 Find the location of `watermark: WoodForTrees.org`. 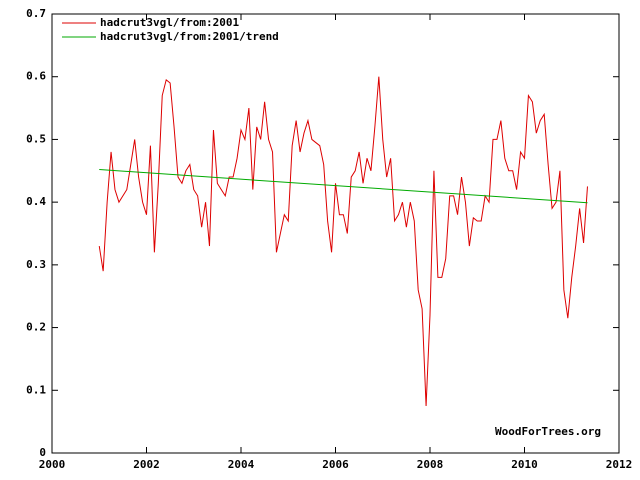

watermark: WoodForTrees.org is located at coordinates (548, 431).